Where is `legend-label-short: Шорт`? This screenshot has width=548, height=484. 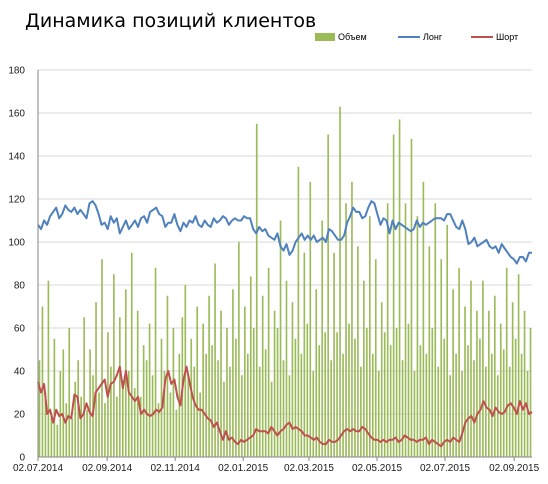
legend-label-short: Шорт is located at coordinates (507, 37).